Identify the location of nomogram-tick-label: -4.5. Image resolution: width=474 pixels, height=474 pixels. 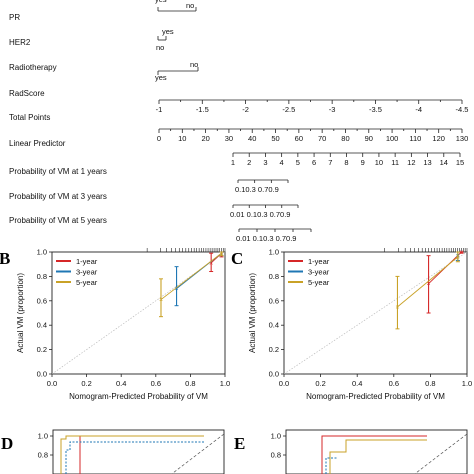
(462, 109).